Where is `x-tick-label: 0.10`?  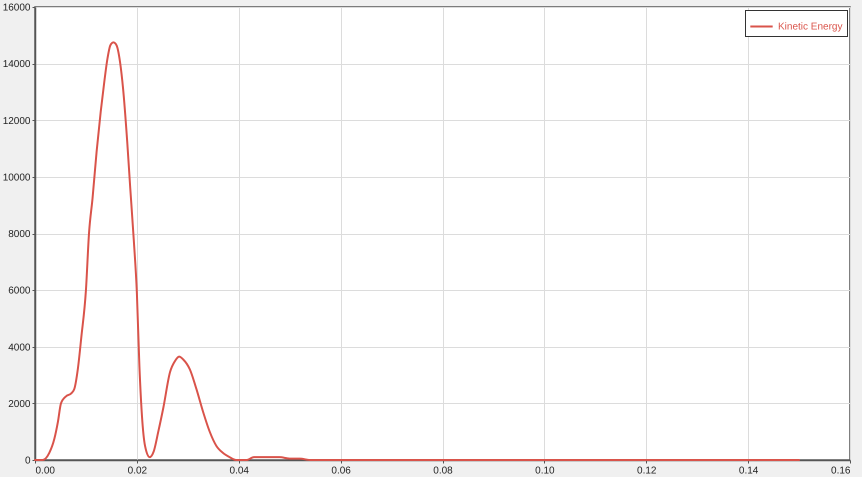 x-tick-label: 0.10 is located at coordinates (545, 471).